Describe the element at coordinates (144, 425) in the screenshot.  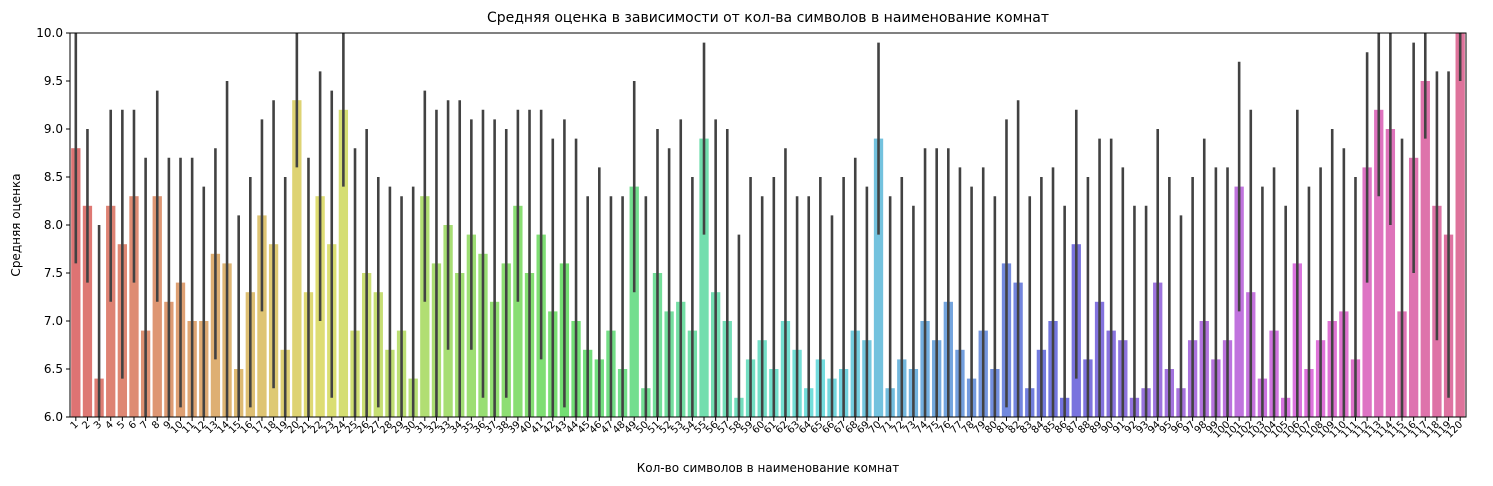
I see `x-tick-label: 7` at that location.